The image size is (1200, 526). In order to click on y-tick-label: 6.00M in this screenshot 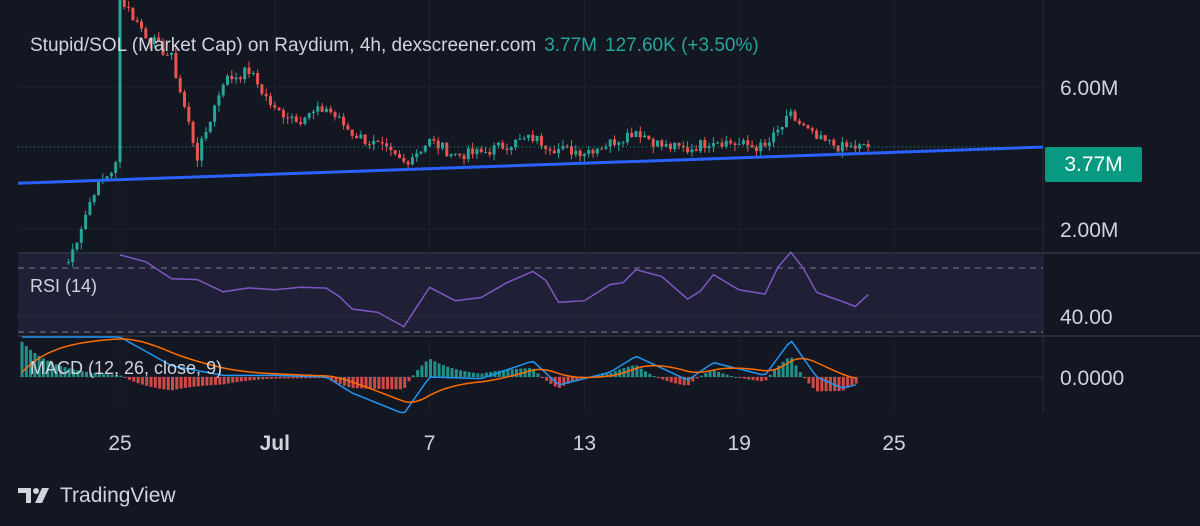, I will do `click(1089, 88)`.